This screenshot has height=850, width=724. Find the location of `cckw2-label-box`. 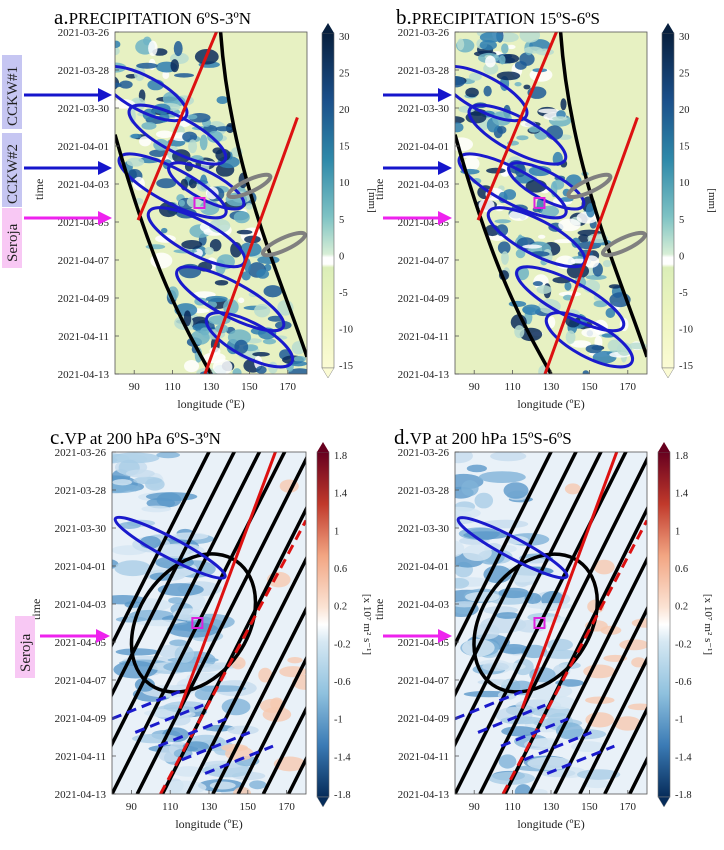

cckw2-label-box is located at coordinates (12, 170).